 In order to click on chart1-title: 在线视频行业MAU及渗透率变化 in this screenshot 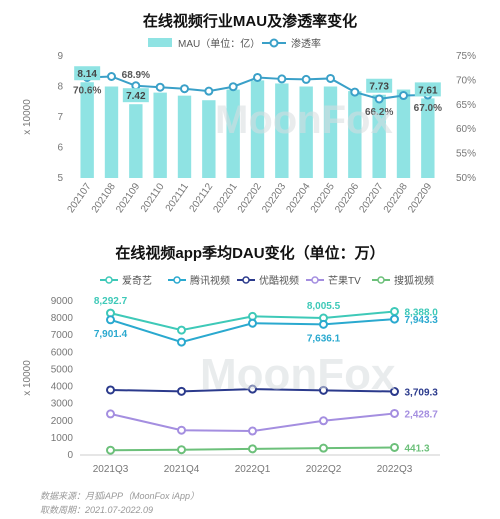, I will do `click(250, 21)`.